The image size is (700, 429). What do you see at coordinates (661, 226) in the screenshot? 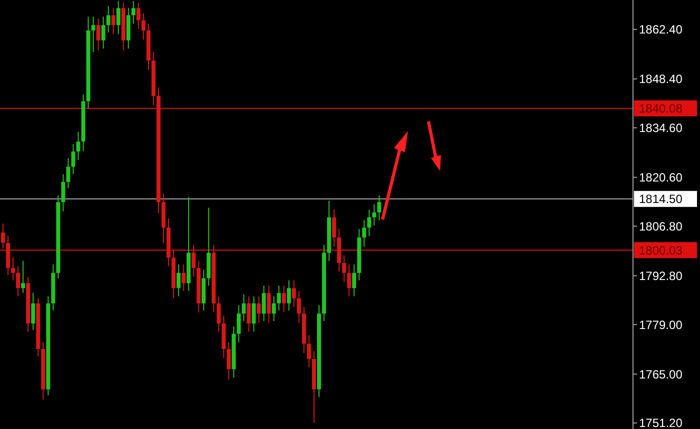
I see `y-tick-label: 1806.80` at bounding box center [661, 226].